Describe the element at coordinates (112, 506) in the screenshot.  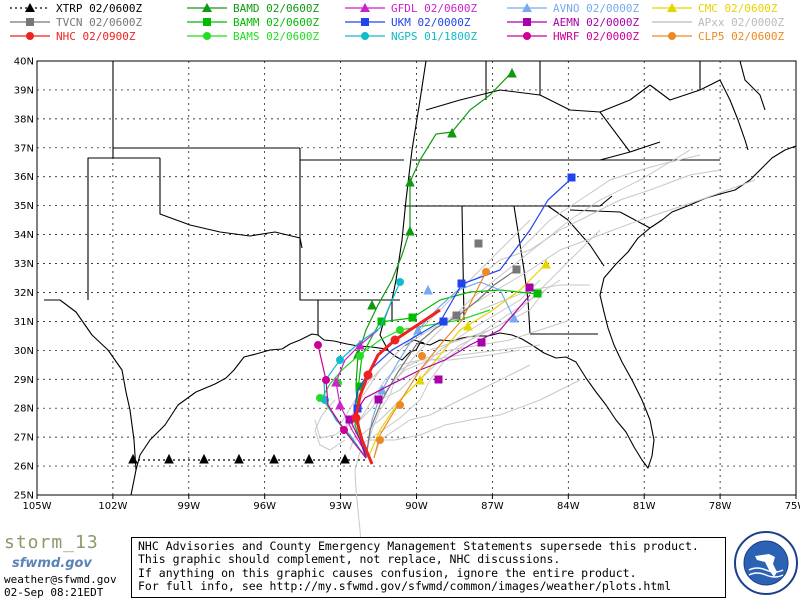
I see `lon-tick-label: 102W` at that location.